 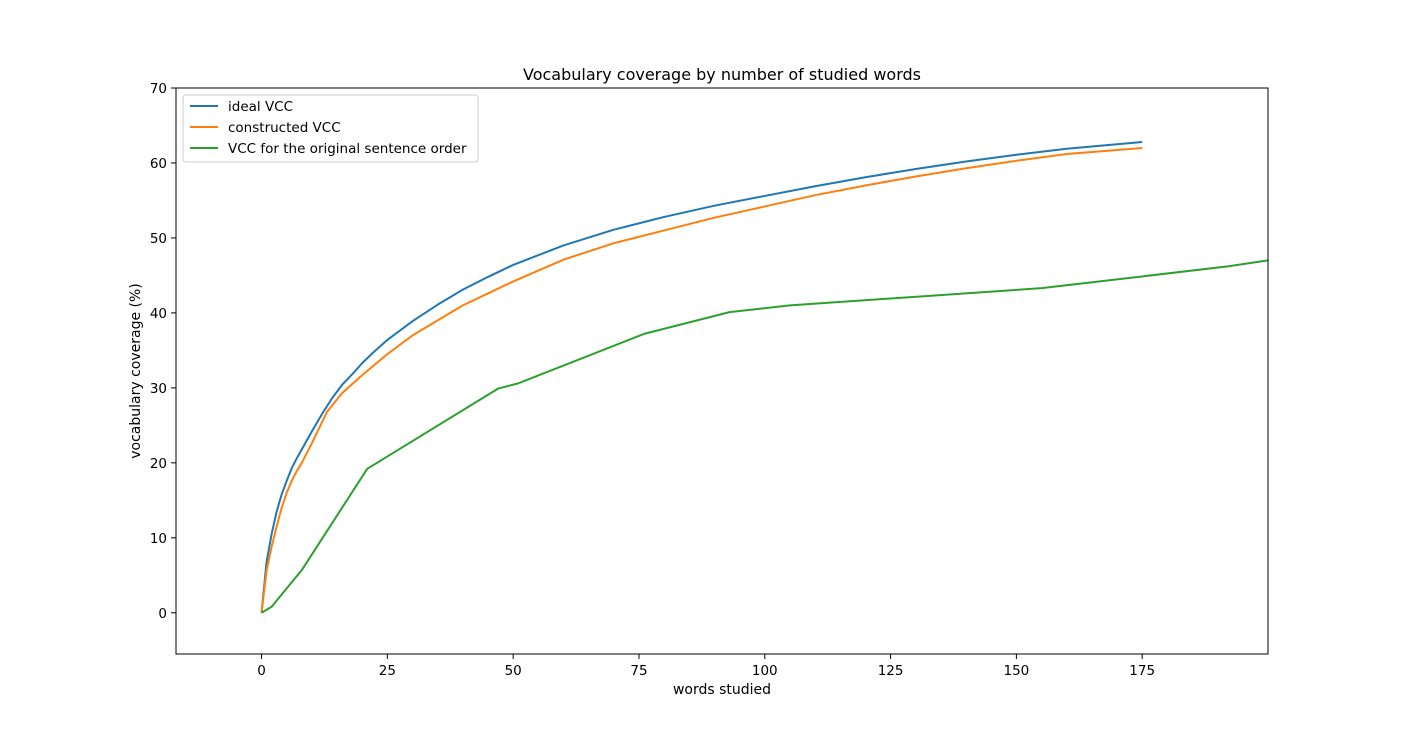 I want to click on legend-box, so click(x=330, y=128).